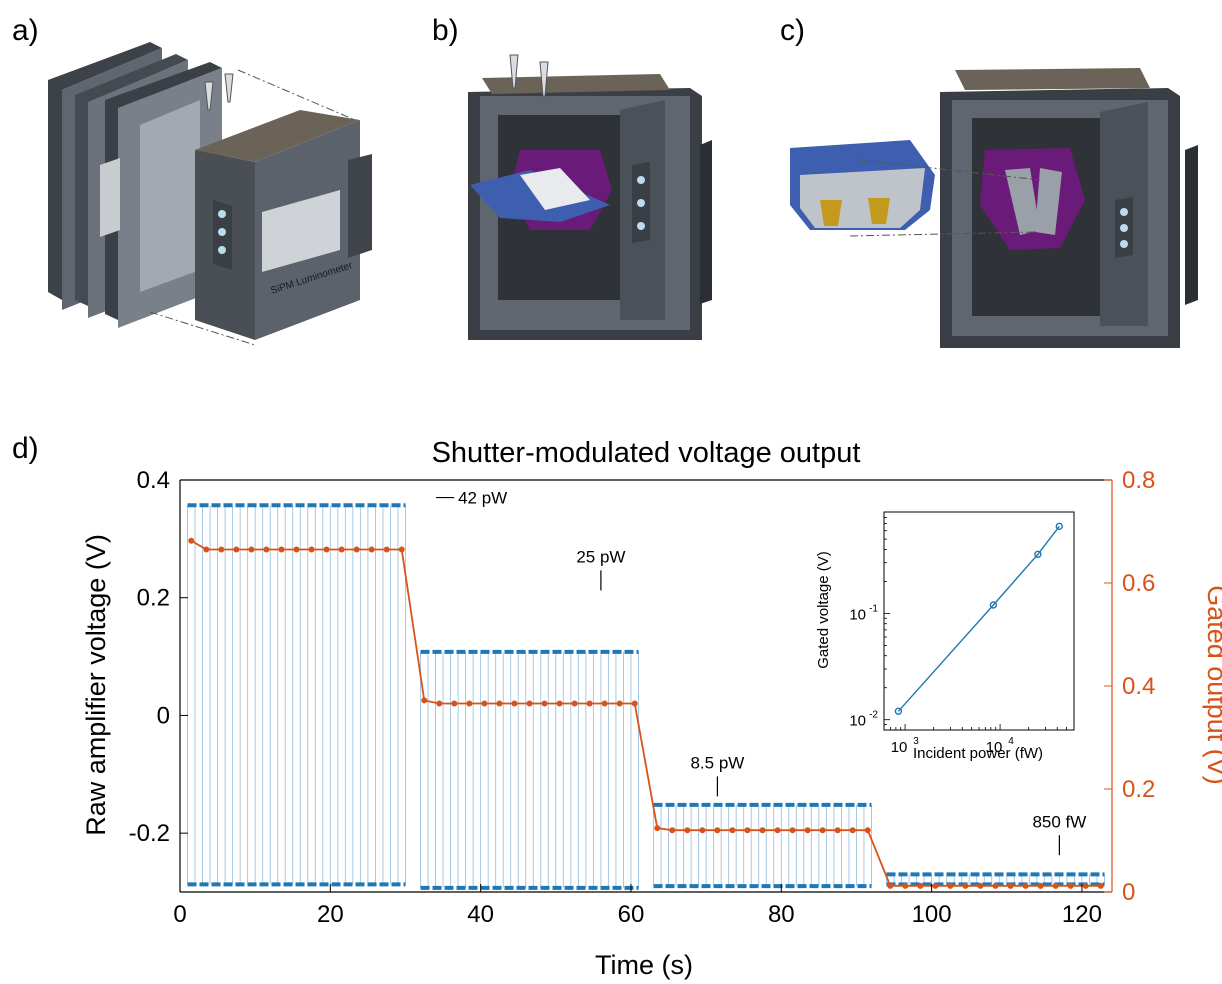 This screenshot has height=984, width=1222. Describe the element at coordinates (792, 30) in the screenshot. I see `panel-label-c: c)` at that location.